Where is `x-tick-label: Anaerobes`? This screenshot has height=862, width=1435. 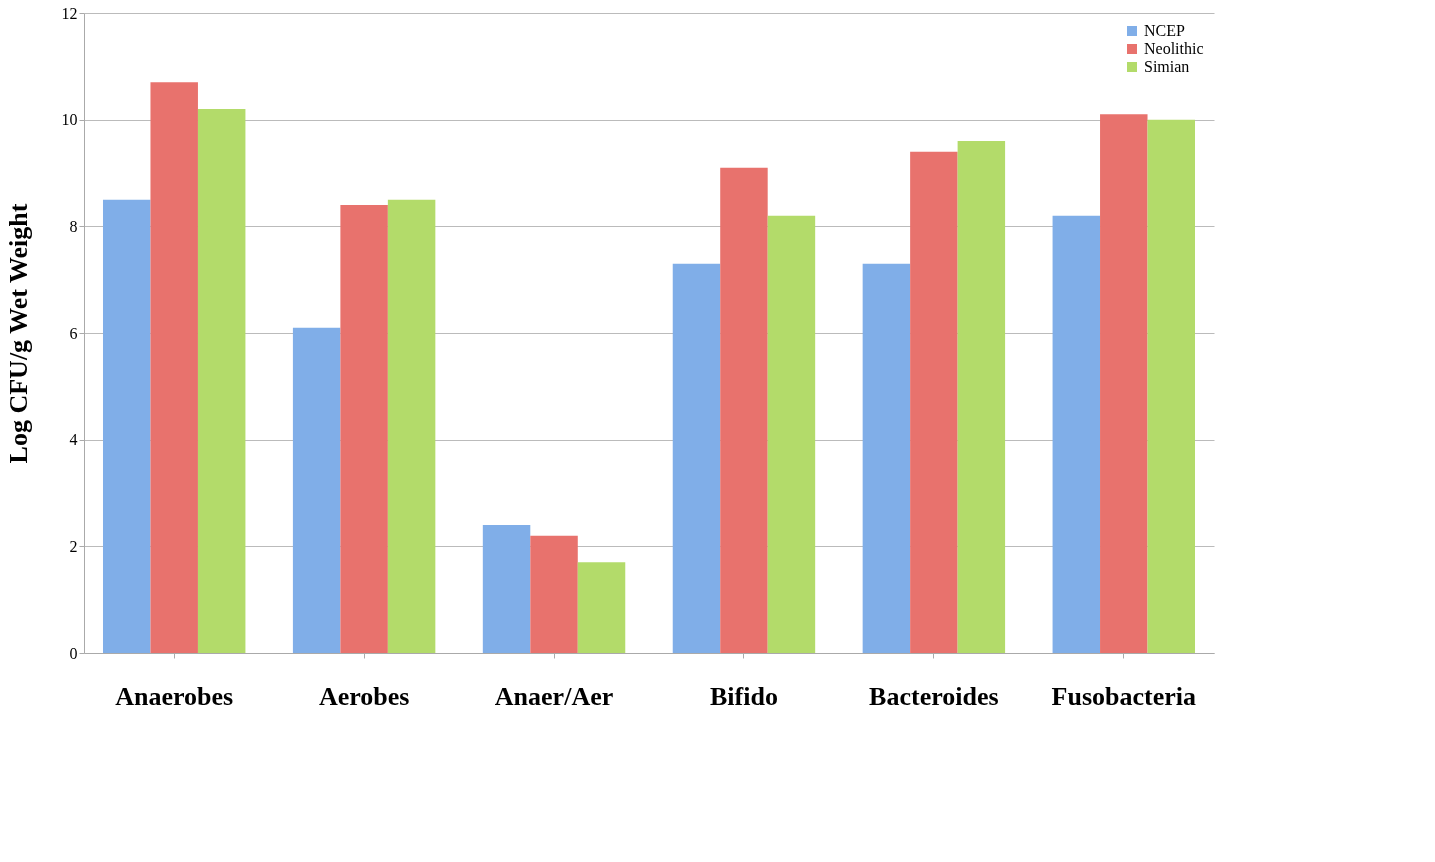
x-tick-label: Anaerobes is located at coordinates (174, 696).